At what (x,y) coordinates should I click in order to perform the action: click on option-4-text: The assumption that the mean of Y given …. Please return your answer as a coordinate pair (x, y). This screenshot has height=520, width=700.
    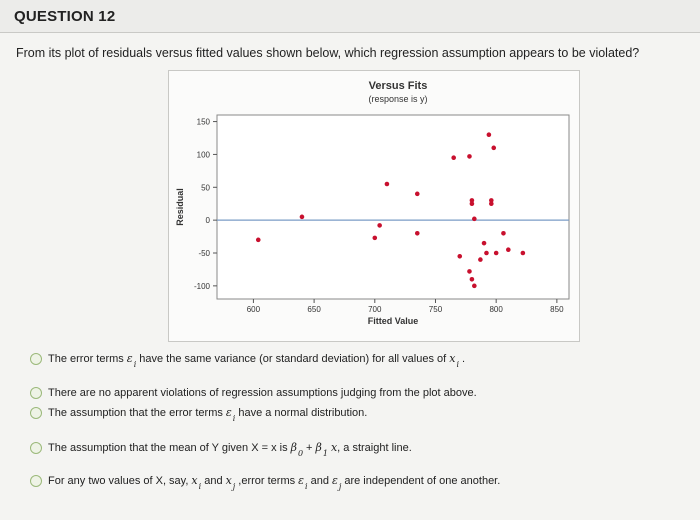
    Looking at the image, I should click on (168, 447).